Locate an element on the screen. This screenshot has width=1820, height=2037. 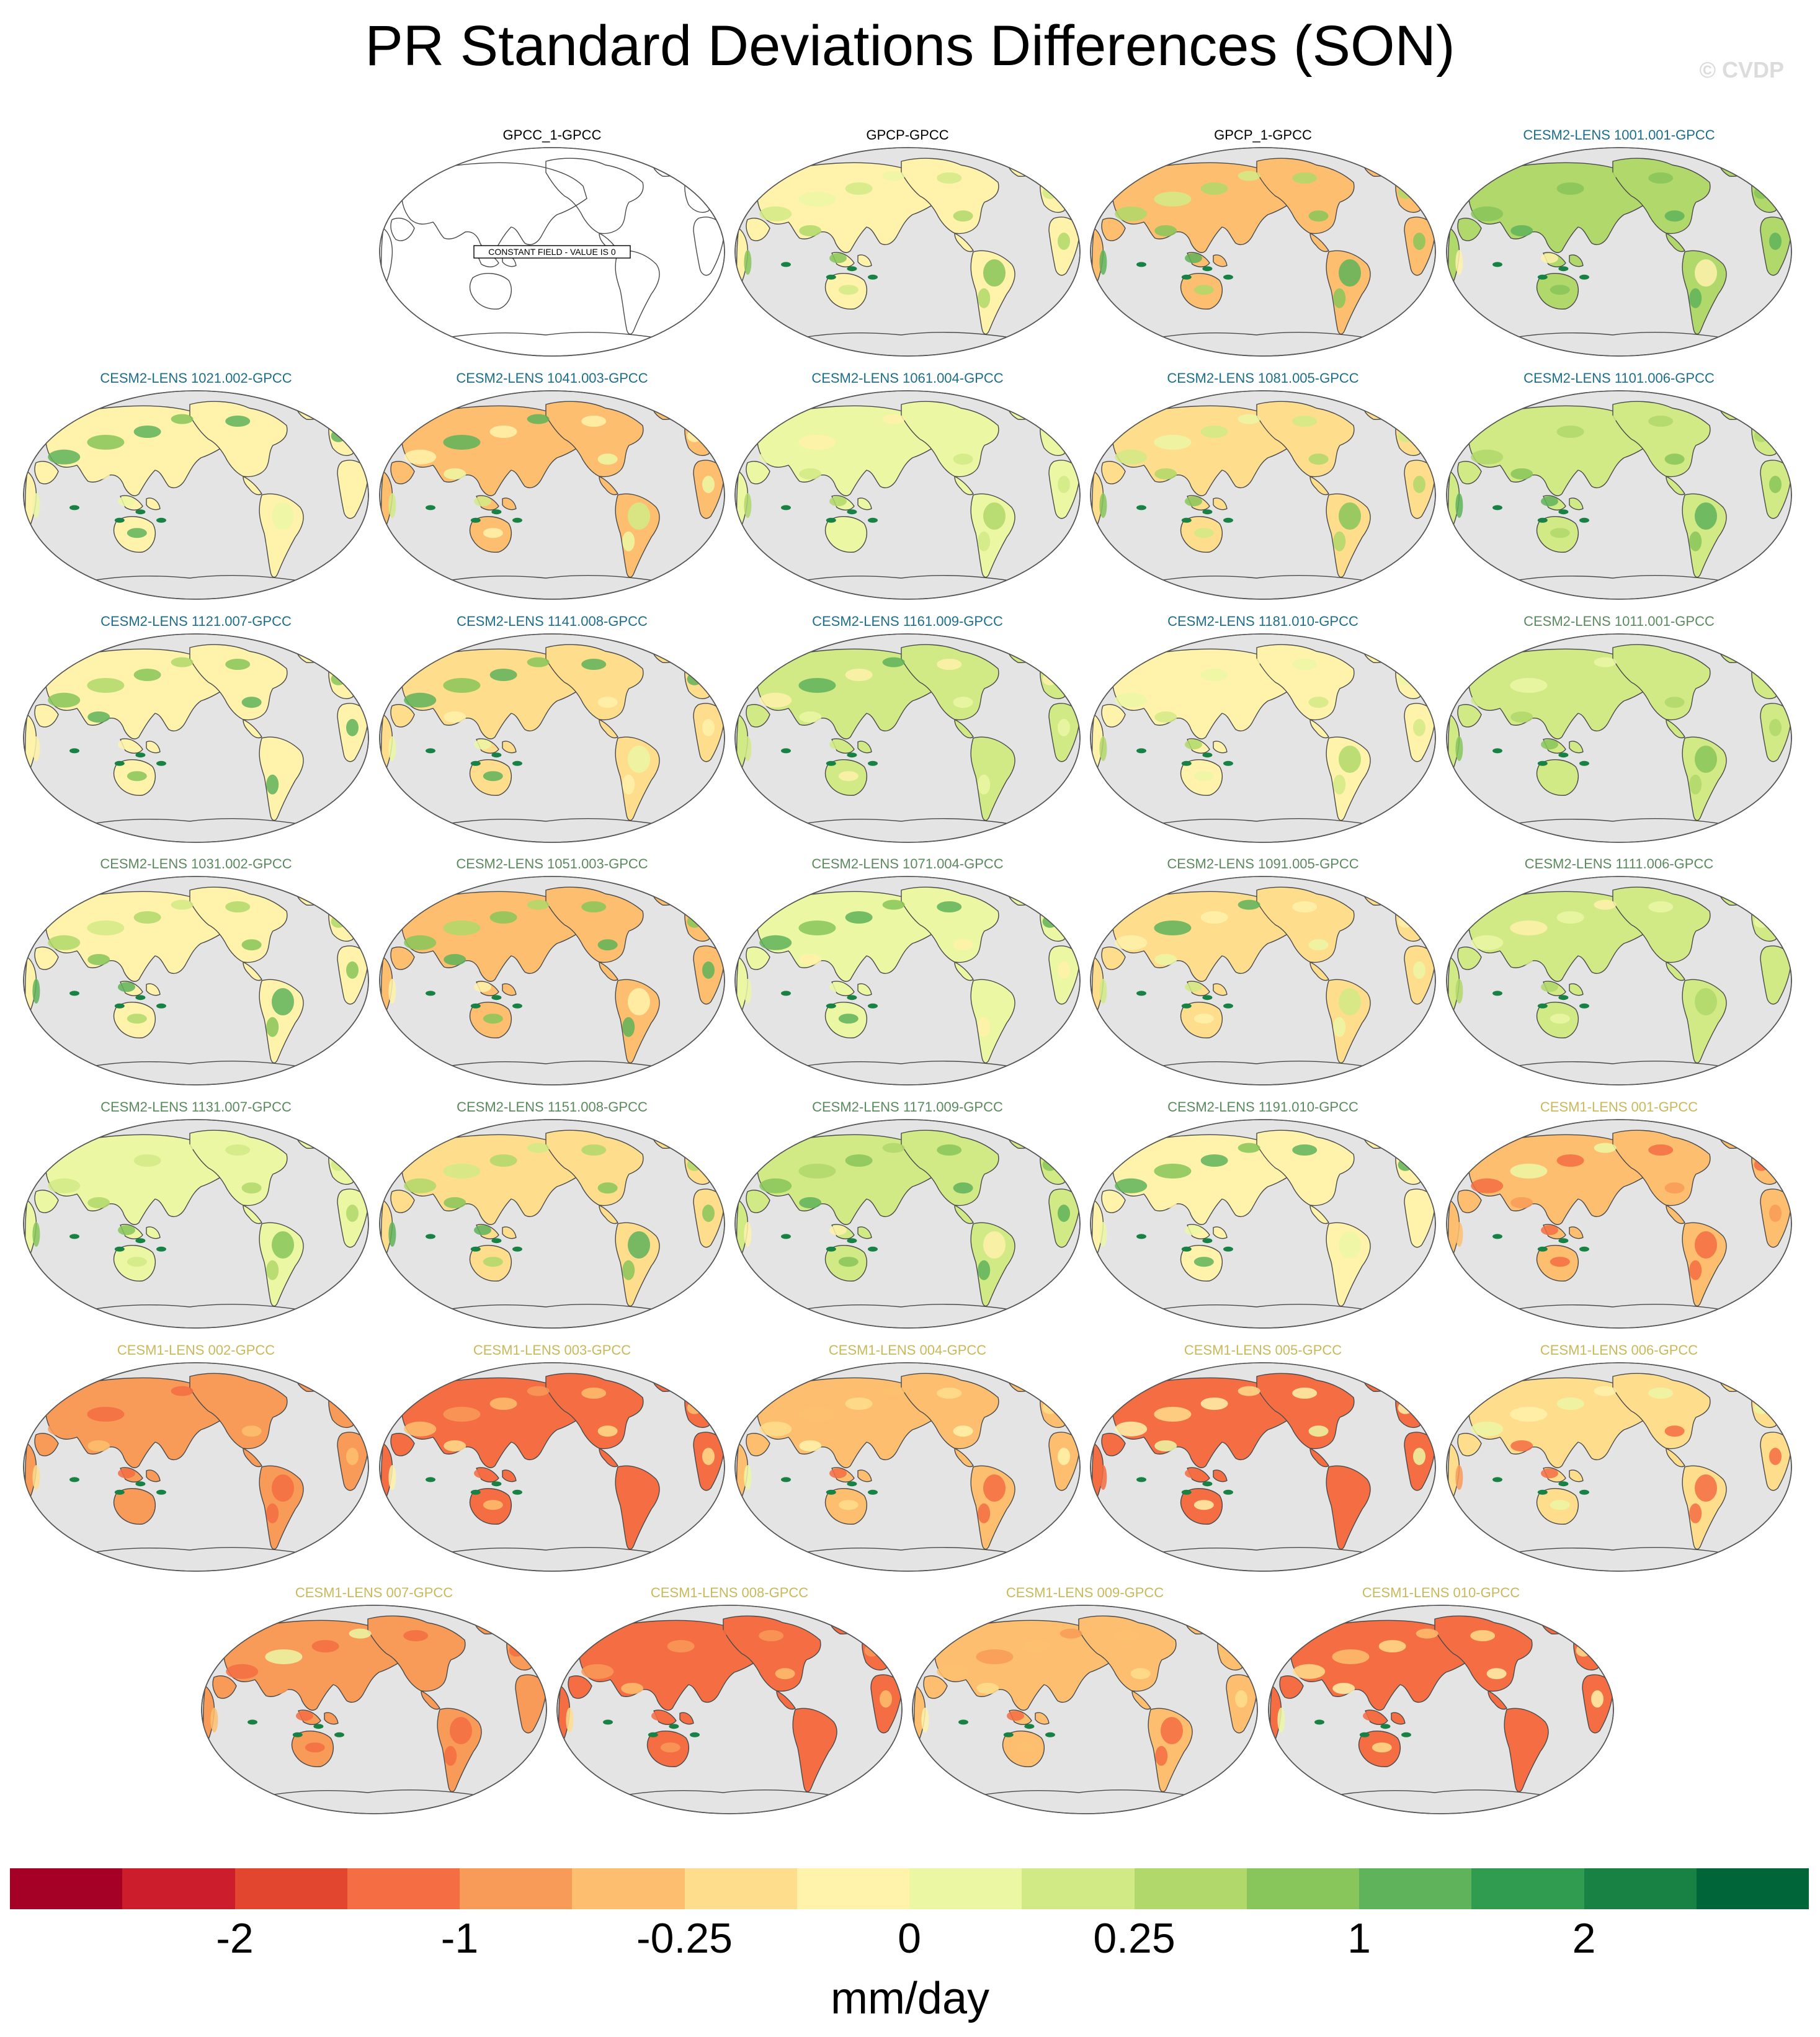
panel-title: GPCP-GPCC is located at coordinates (907, 135).